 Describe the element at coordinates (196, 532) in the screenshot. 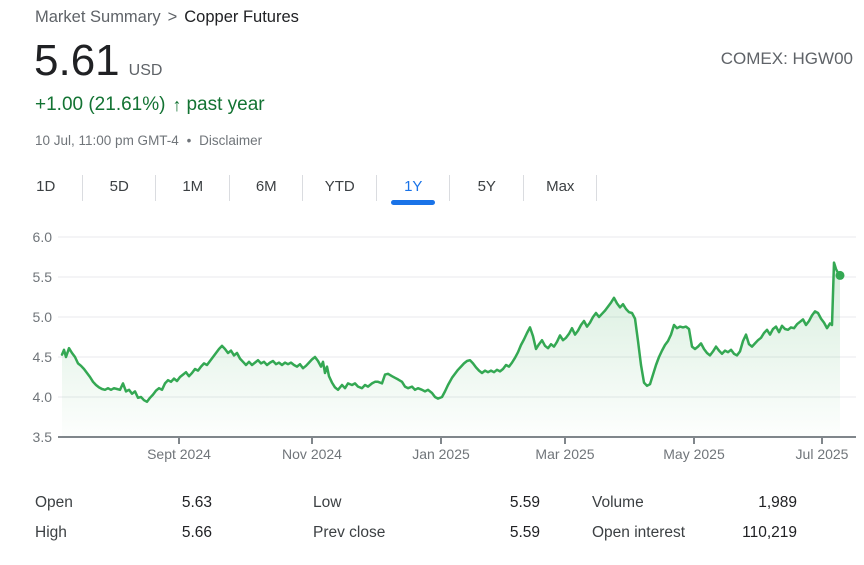

I see `stat-value: 5.66` at that location.